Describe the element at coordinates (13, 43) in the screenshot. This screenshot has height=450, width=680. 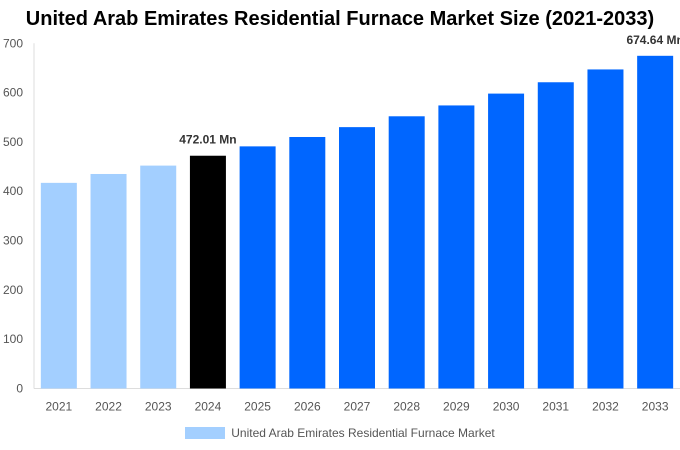
I see `y-tick-label: 700` at that location.